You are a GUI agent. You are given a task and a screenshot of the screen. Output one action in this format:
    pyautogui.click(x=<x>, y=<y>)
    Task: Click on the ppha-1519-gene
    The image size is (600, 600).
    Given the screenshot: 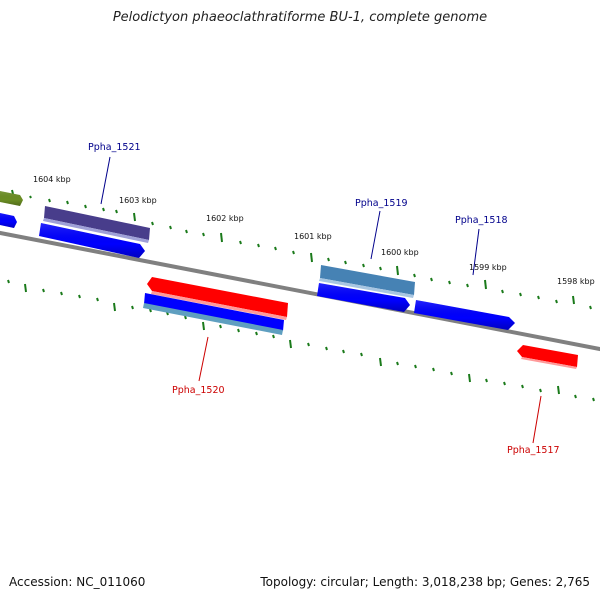 What is the action you would take?
    pyautogui.click(x=367, y=281)
    